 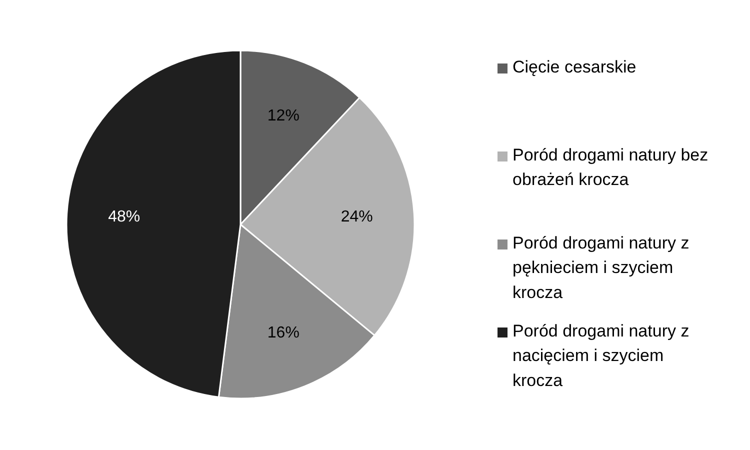 What do you see at coordinates (574, 67) in the screenshot?
I see `legend-label: Cięcie cesarskie` at bounding box center [574, 67].